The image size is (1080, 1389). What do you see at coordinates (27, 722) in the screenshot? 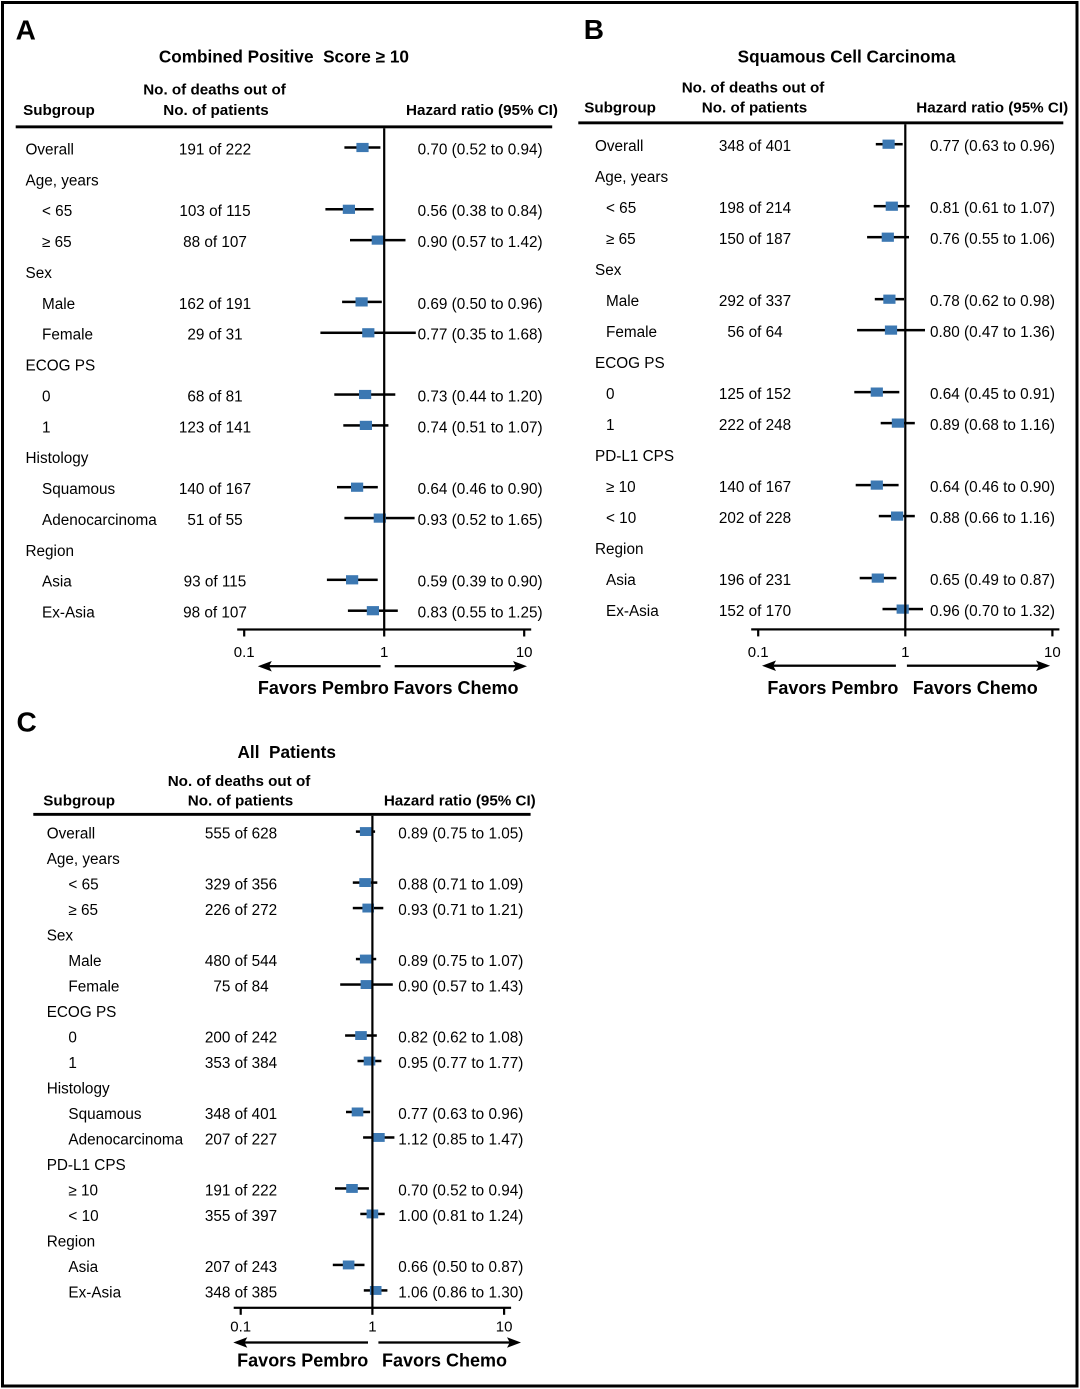
I see `svg-text: C` at bounding box center [27, 722].